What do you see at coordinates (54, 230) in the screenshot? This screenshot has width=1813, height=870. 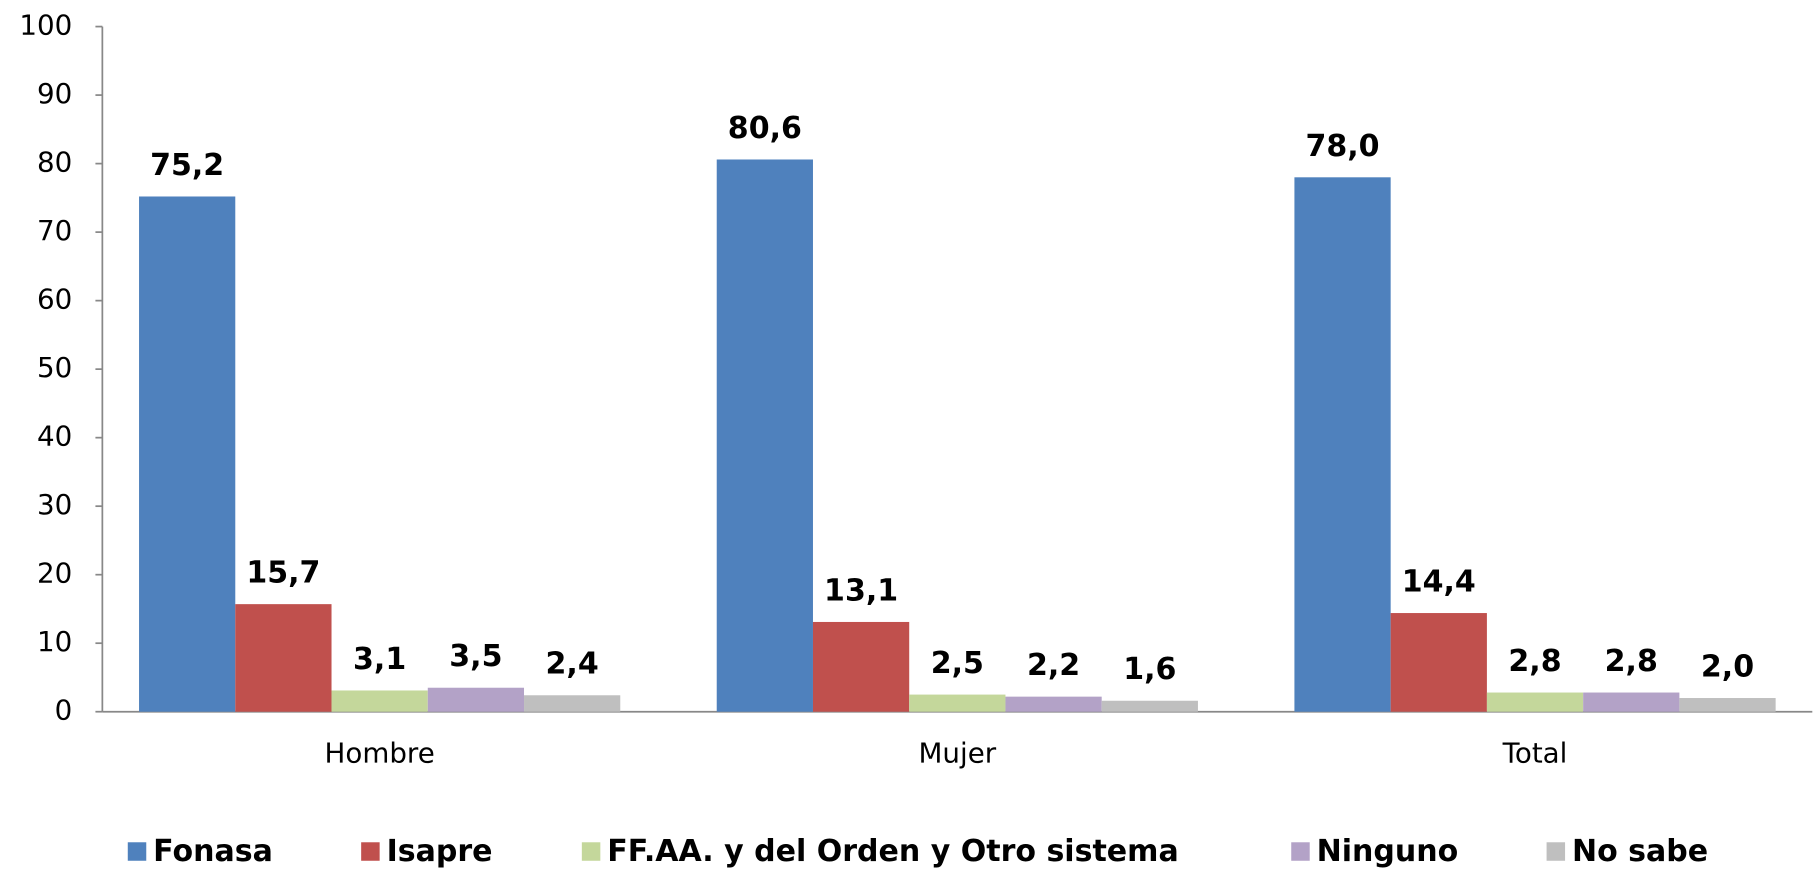 I see `y-tick-label: 70` at bounding box center [54, 230].